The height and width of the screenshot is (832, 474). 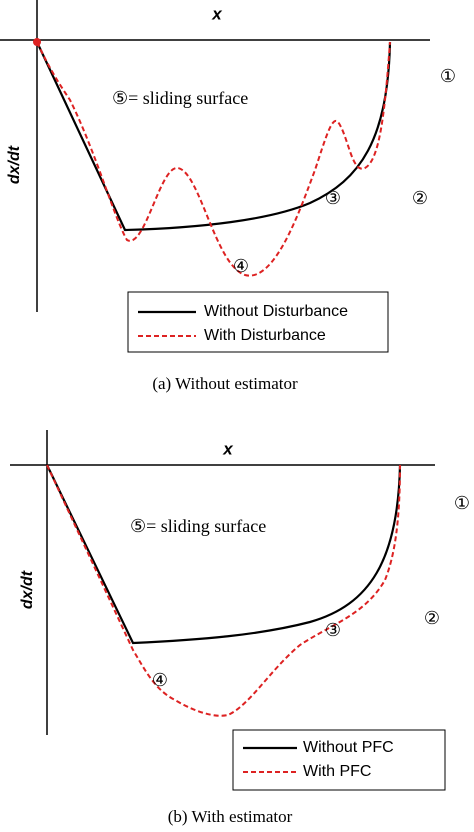 What do you see at coordinates (230, 816) in the screenshot?
I see `caption: (b) With estimator` at bounding box center [230, 816].